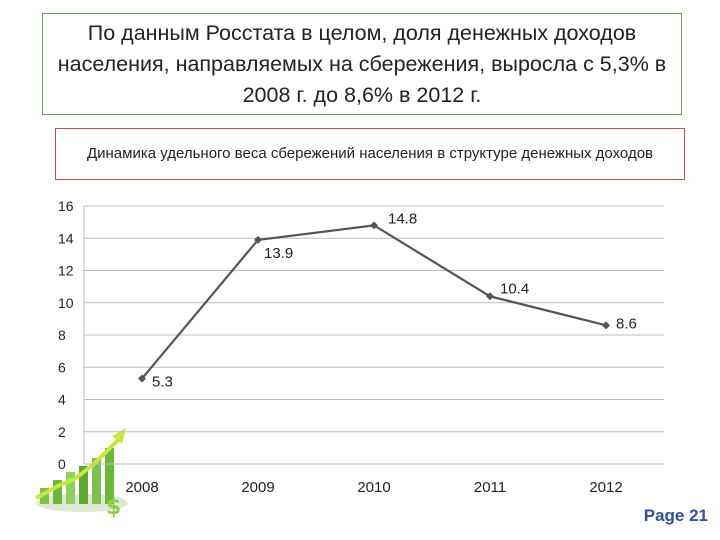 This screenshot has height=540, width=720. I want to click on data-label: 10.4, so click(514, 288).